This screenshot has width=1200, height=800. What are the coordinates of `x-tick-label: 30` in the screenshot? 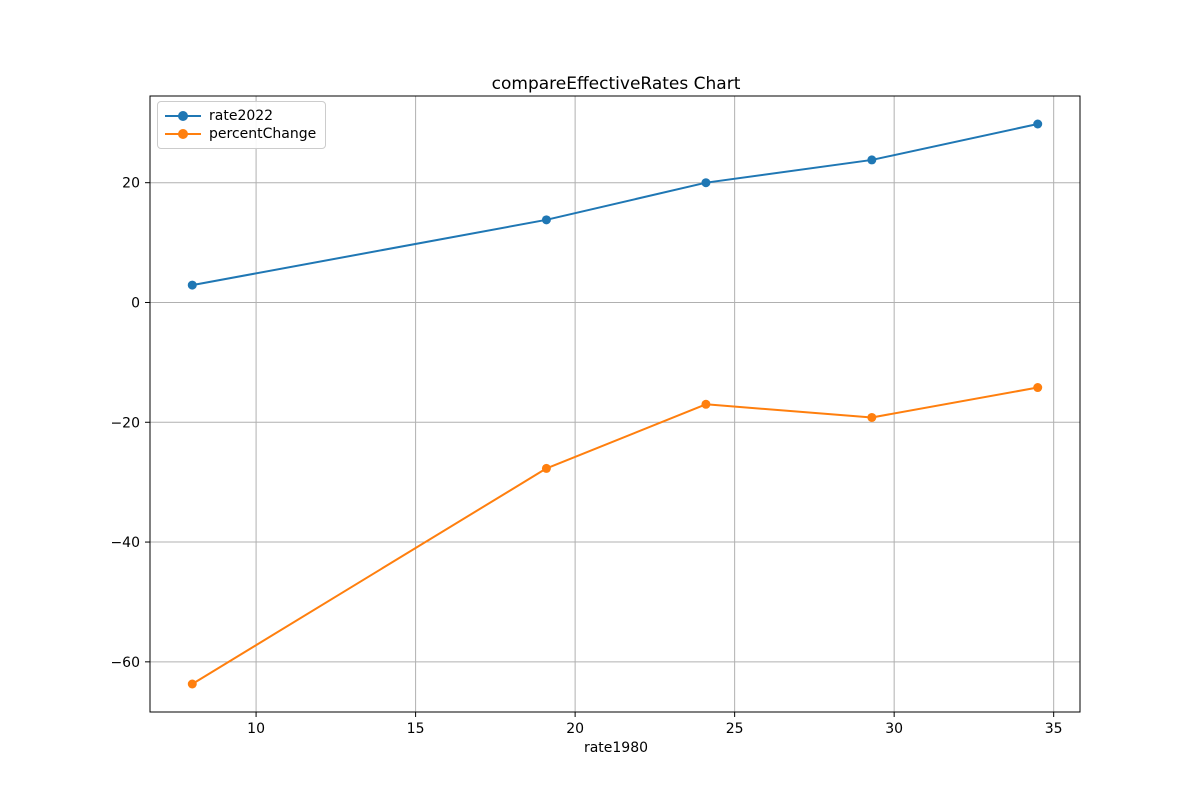 It's located at (894, 729).